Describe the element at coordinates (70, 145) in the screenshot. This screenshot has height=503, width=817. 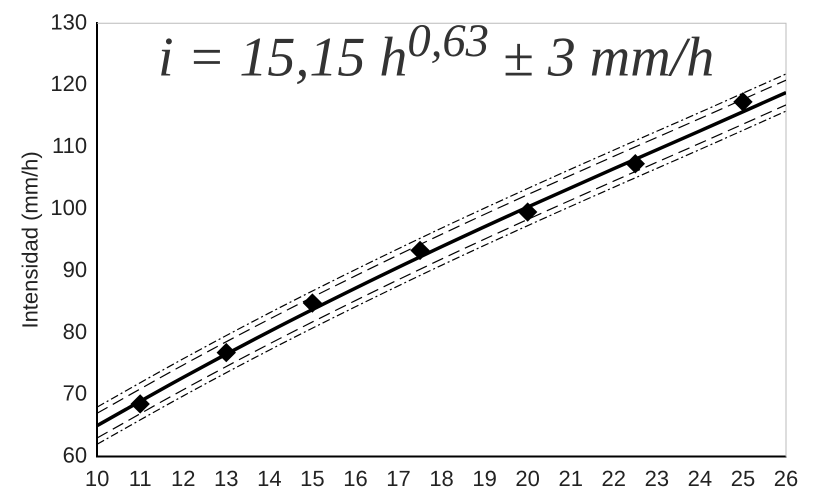
I see `y-tick-label: 110` at that location.